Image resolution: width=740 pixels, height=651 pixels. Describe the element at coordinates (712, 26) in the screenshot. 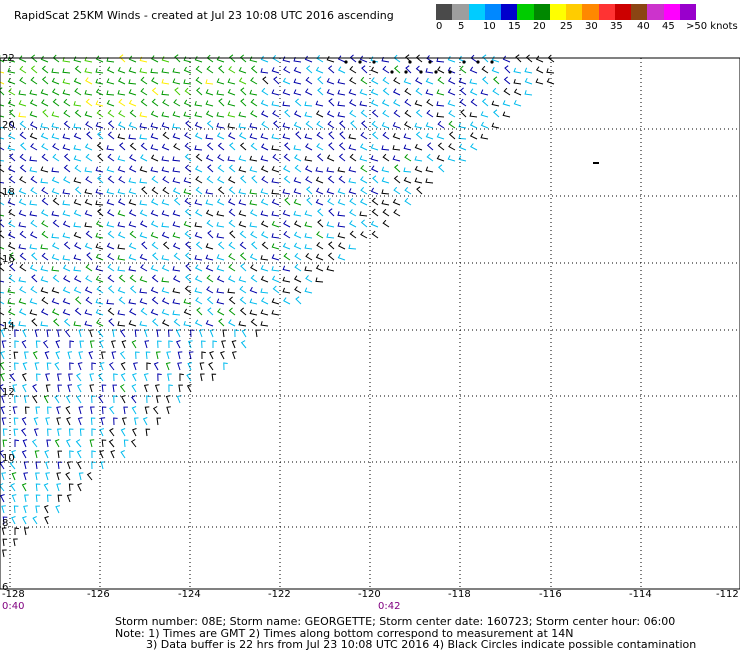

I see `scale-tick-50: >50 knots` at that location.